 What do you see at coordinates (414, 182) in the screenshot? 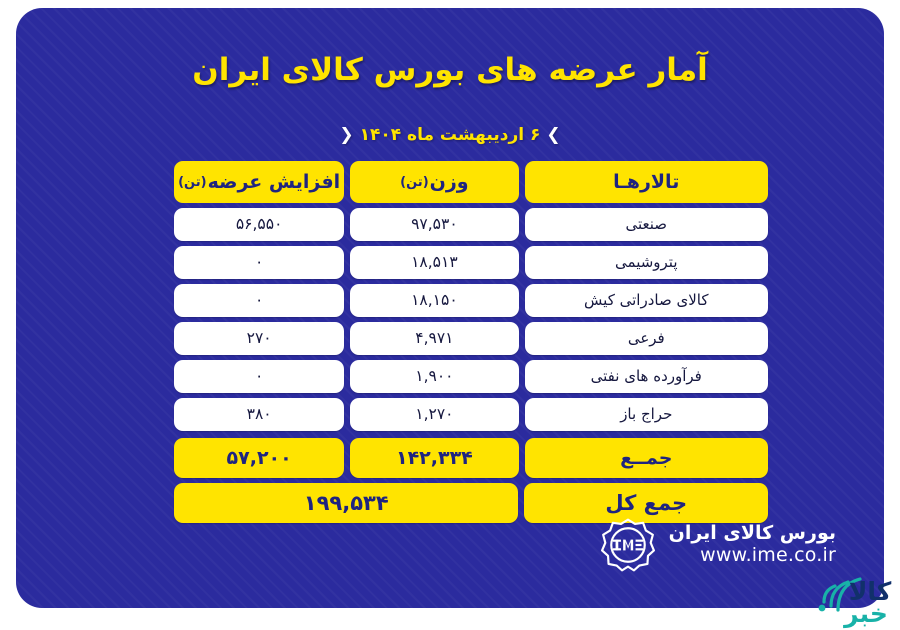
I see `column-header-weight-unit: (تن)` at bounding box center [414, 182].